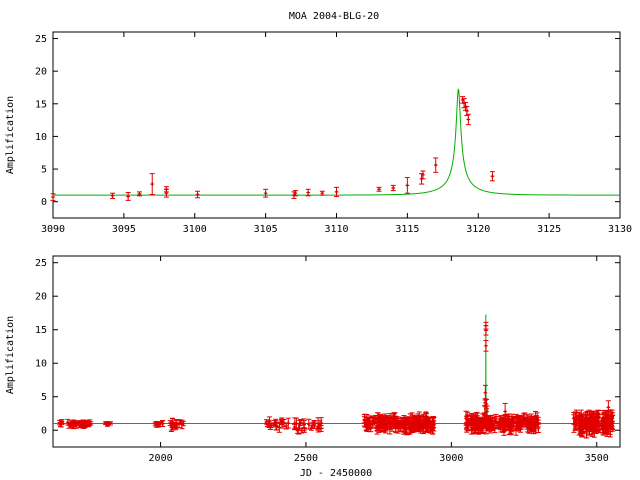  I want to click on y-axis-label: Amplification, so click(10, 135).